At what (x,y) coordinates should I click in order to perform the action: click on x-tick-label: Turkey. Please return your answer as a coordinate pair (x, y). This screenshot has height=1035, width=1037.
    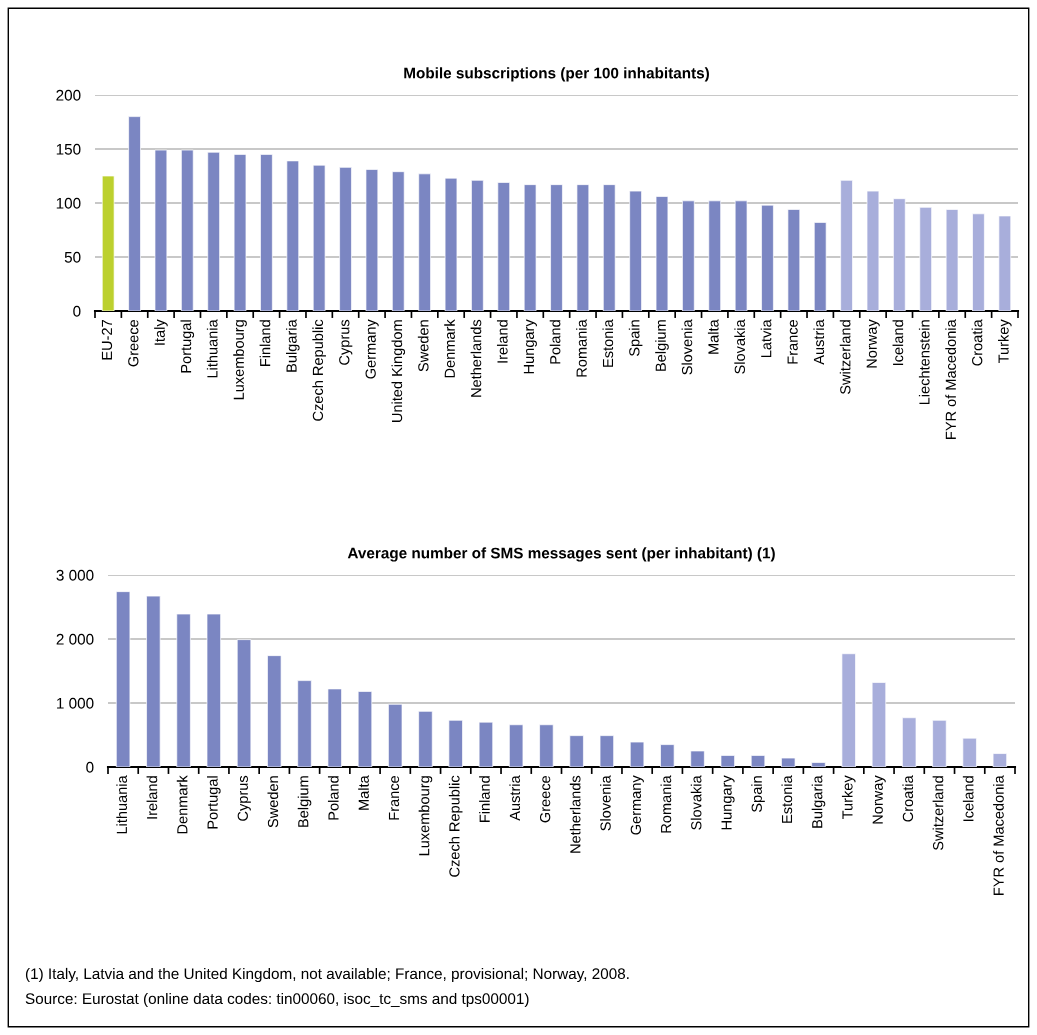
    Looking at the image, I should click on (848, 797).